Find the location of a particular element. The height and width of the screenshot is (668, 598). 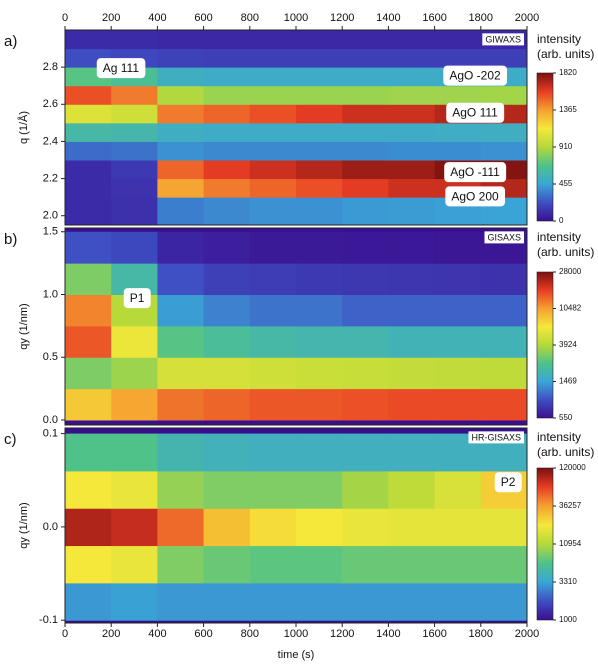

x-tick-label: 1400 is located at coordinates (388, 18).